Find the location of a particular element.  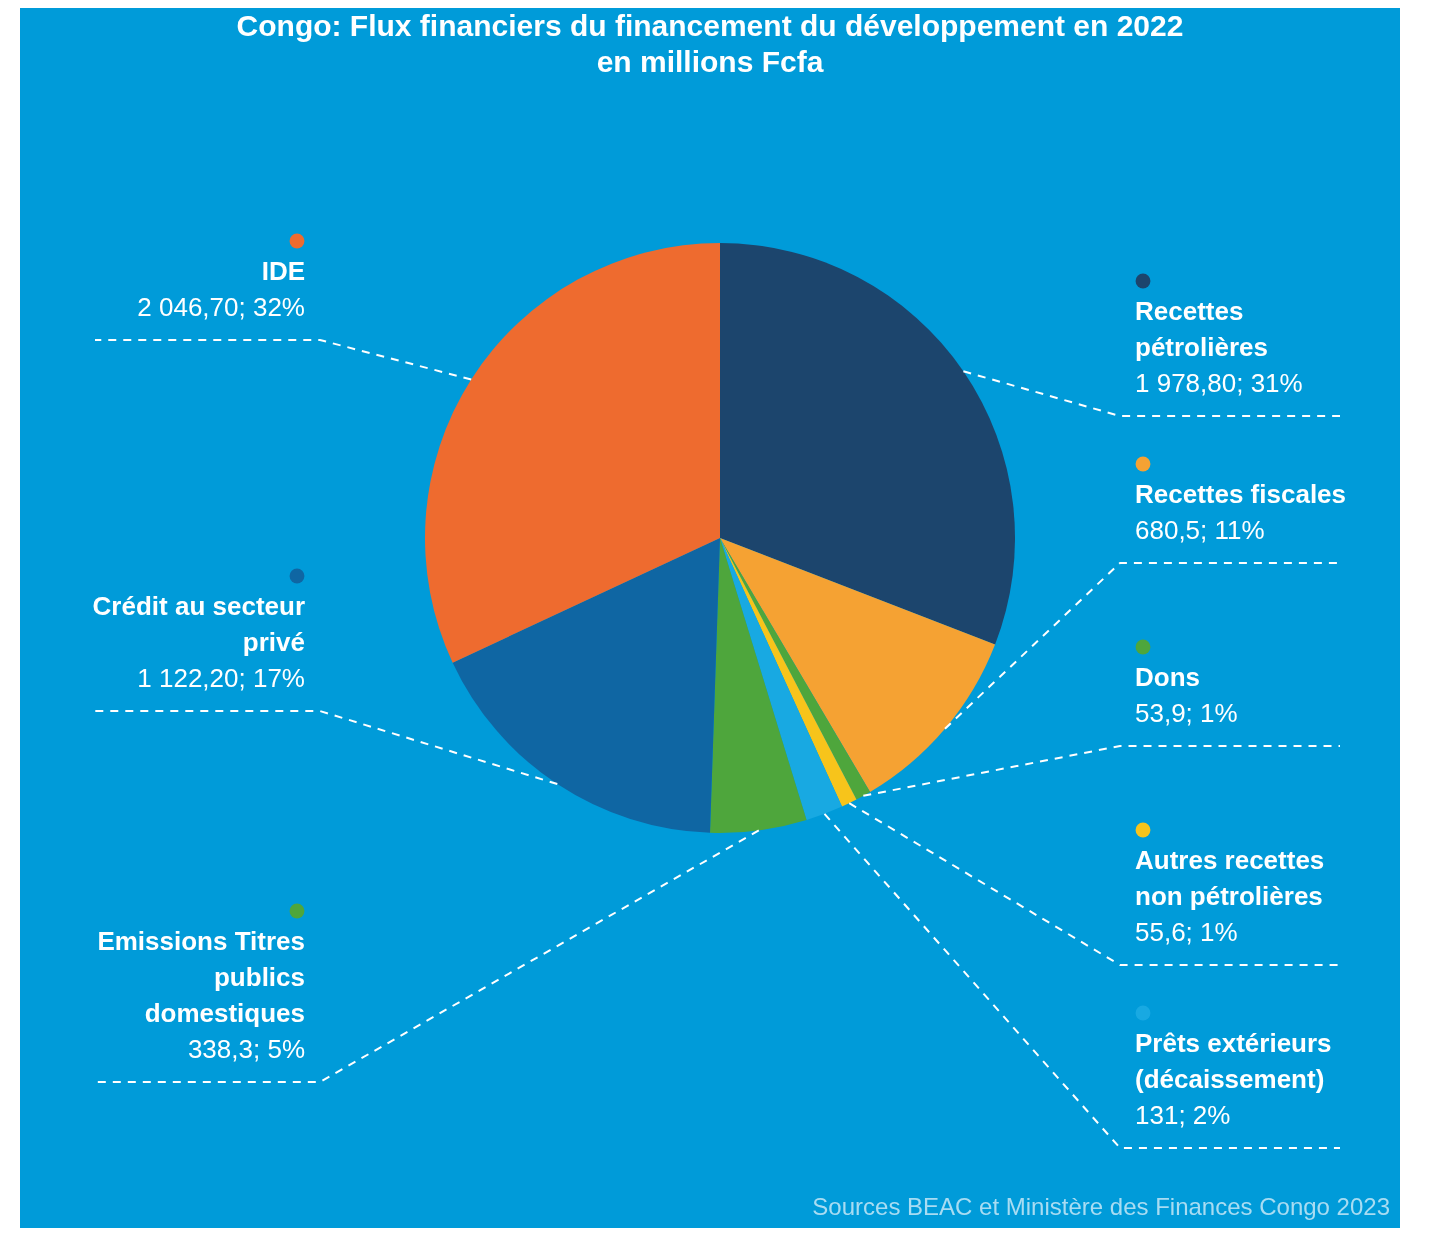

data-label: 2 046,70; 32% is located at coordinates (221, 307).